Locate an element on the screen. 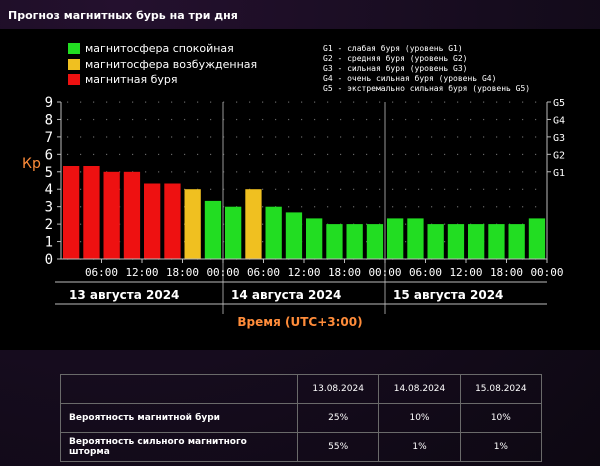 Image resolution: width=600 pixels, height=466 pixels. legend-label: магнитная буря is located at coordinates (131, 79).